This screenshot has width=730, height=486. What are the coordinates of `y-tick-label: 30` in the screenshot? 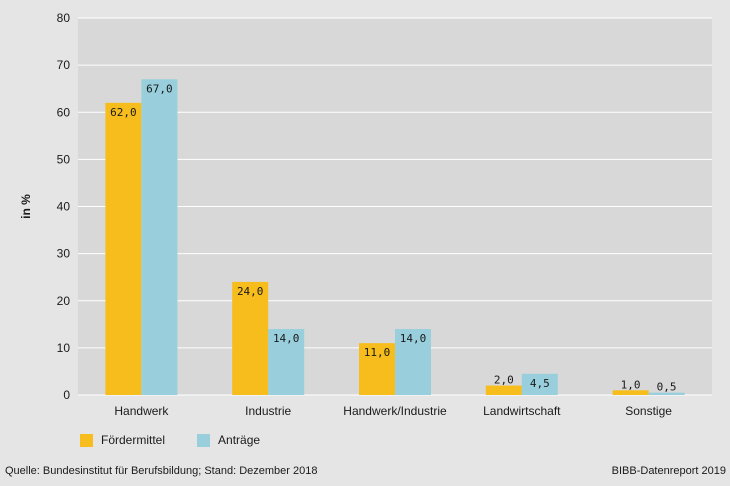 It's located at (64, 254).